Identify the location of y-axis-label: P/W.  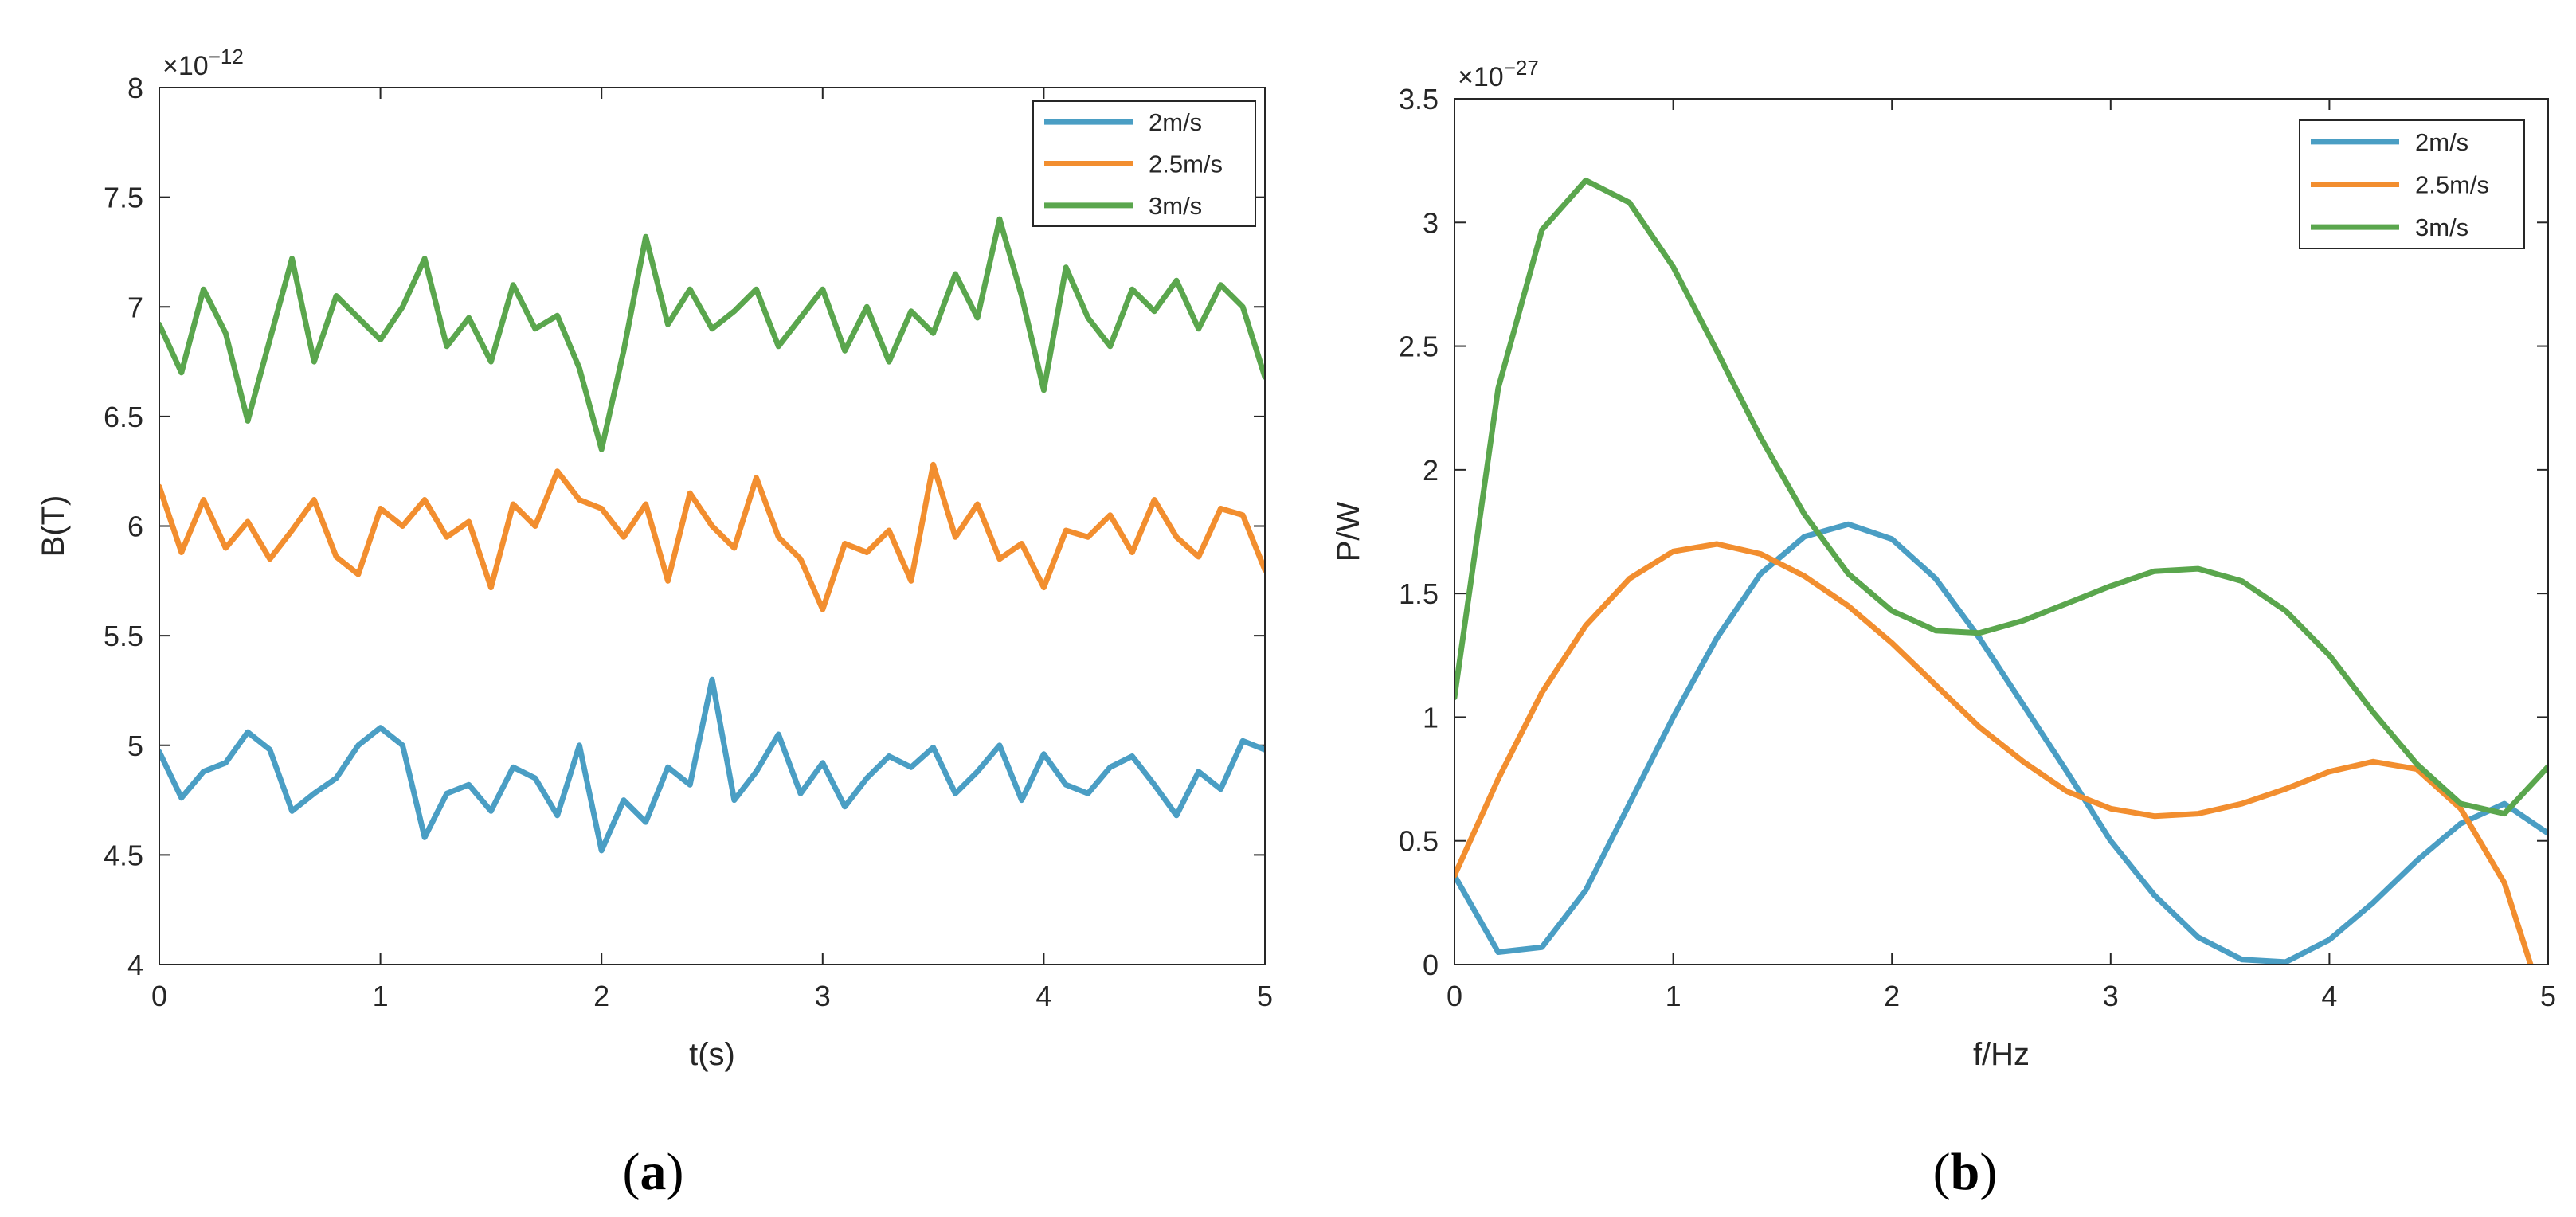
(1348, 531).